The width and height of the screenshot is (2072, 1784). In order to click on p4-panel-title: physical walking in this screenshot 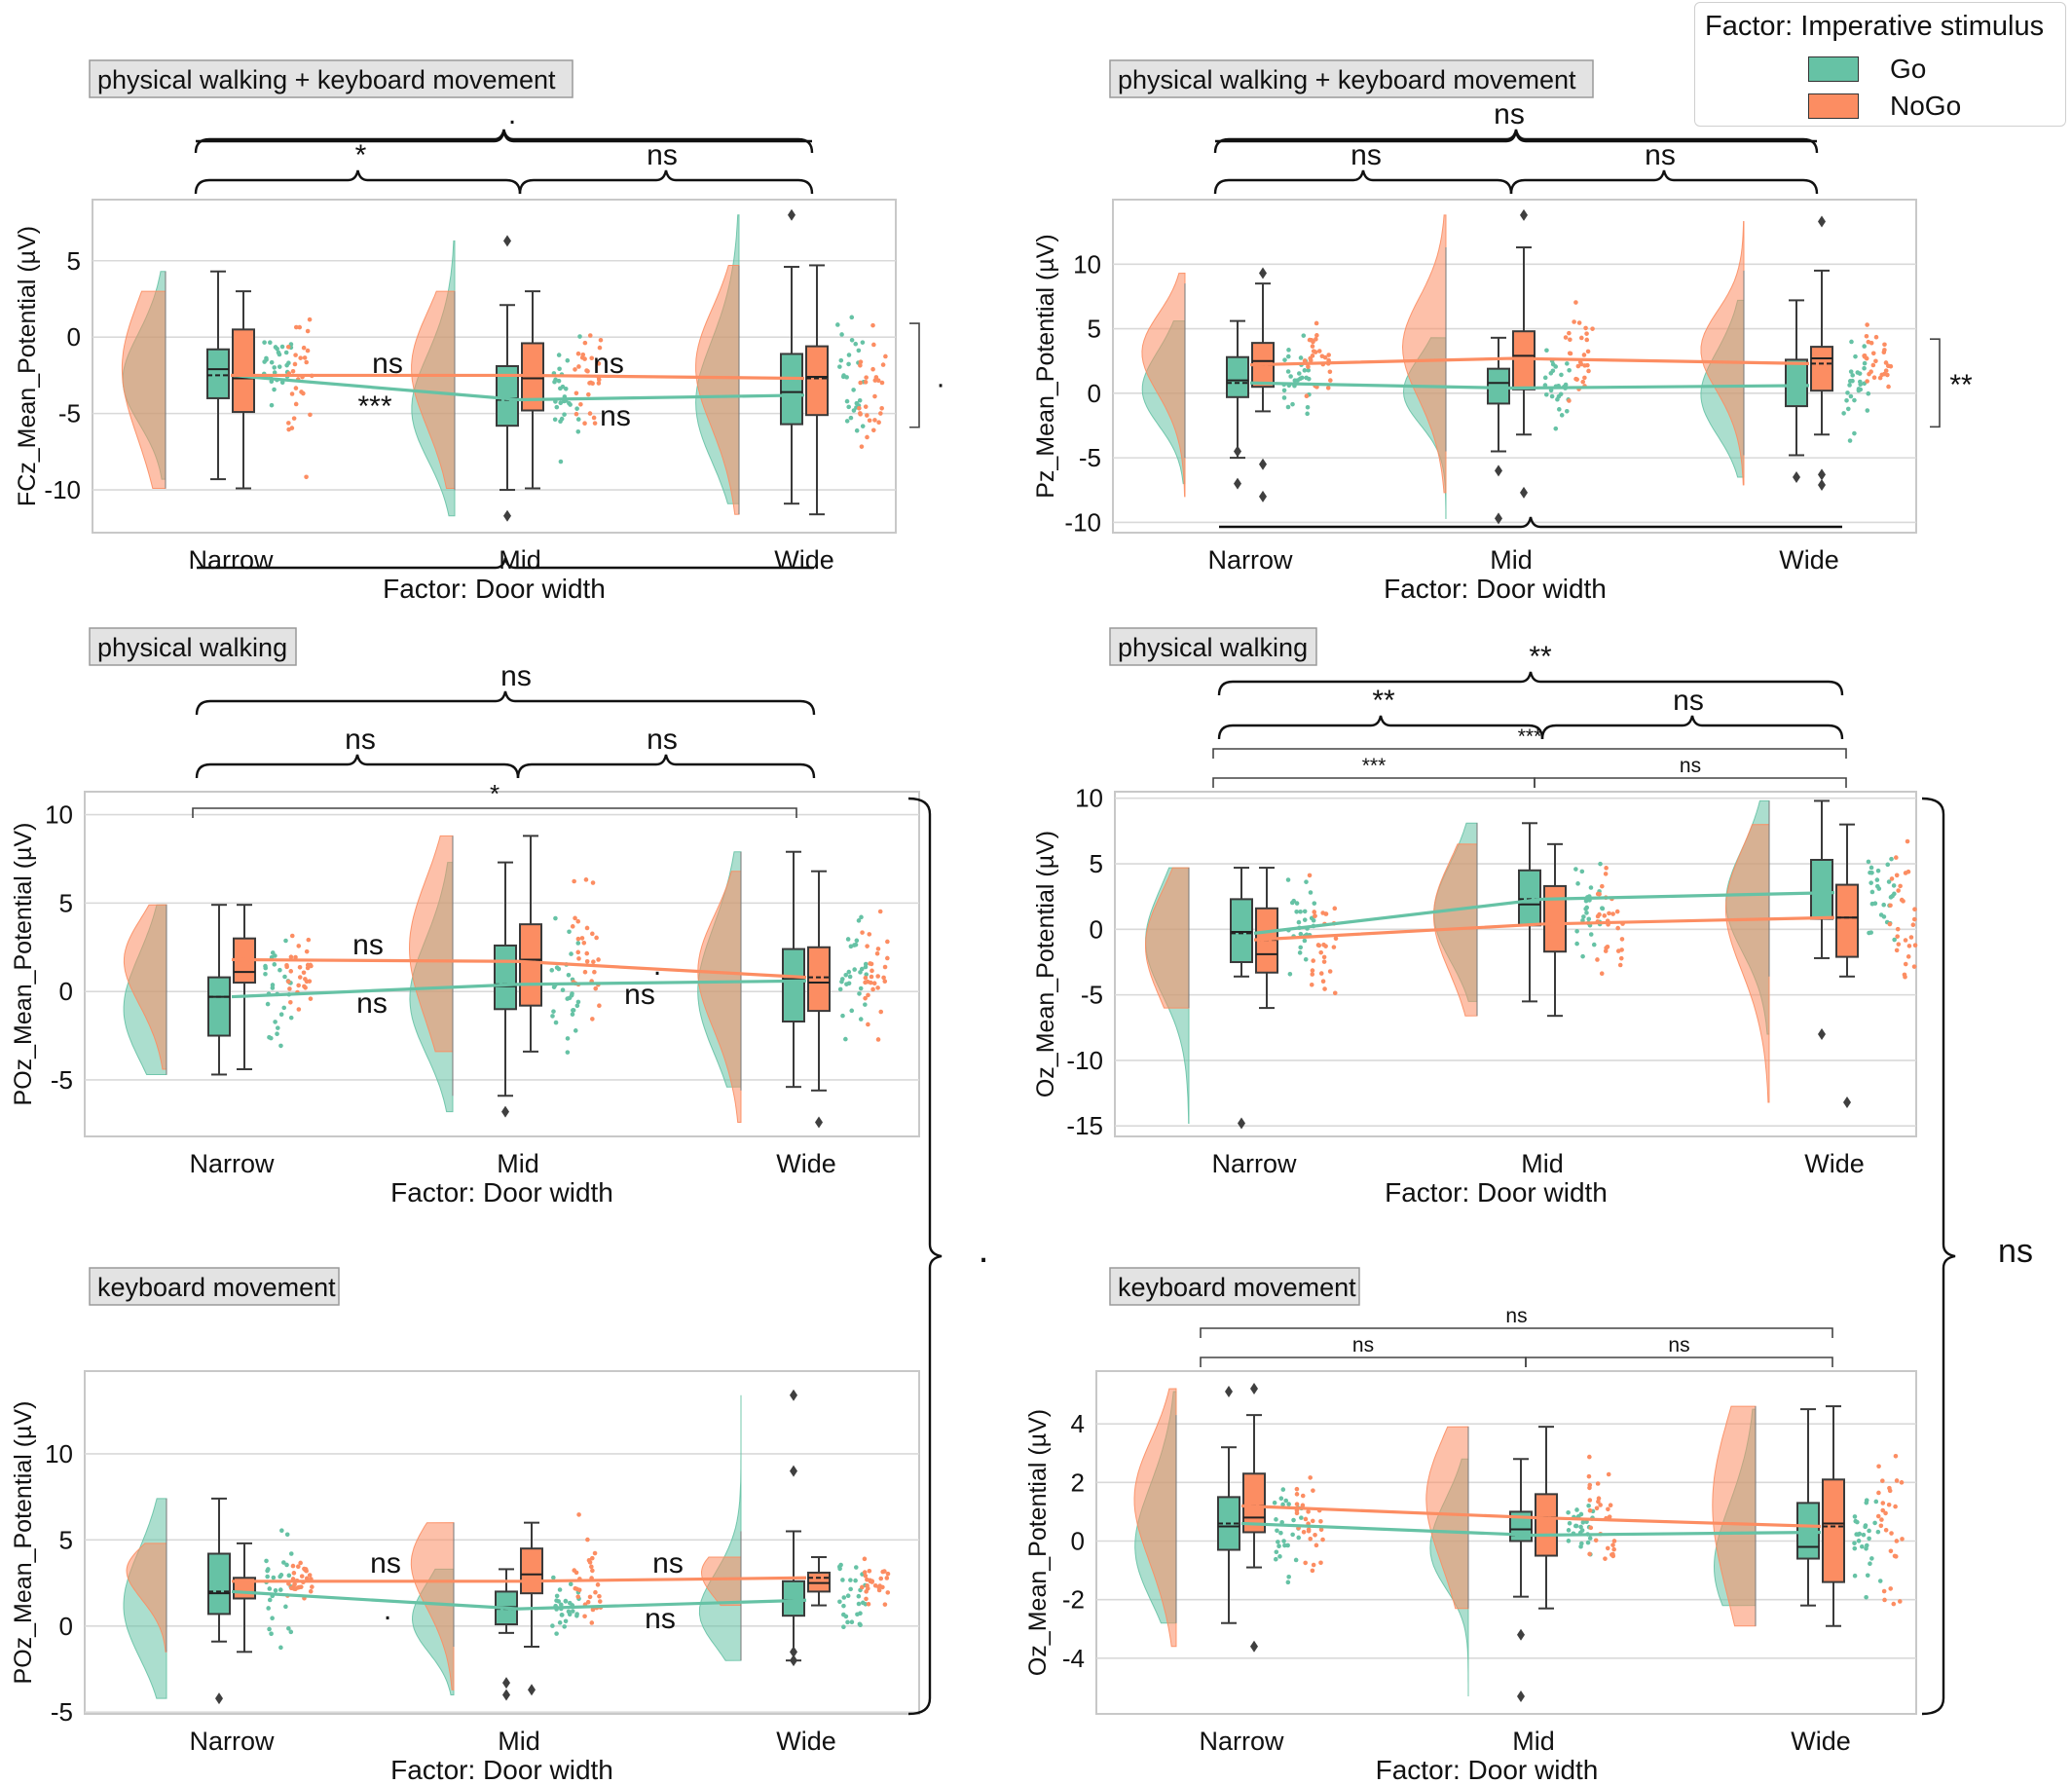, I will do `click(1213, 647)`.